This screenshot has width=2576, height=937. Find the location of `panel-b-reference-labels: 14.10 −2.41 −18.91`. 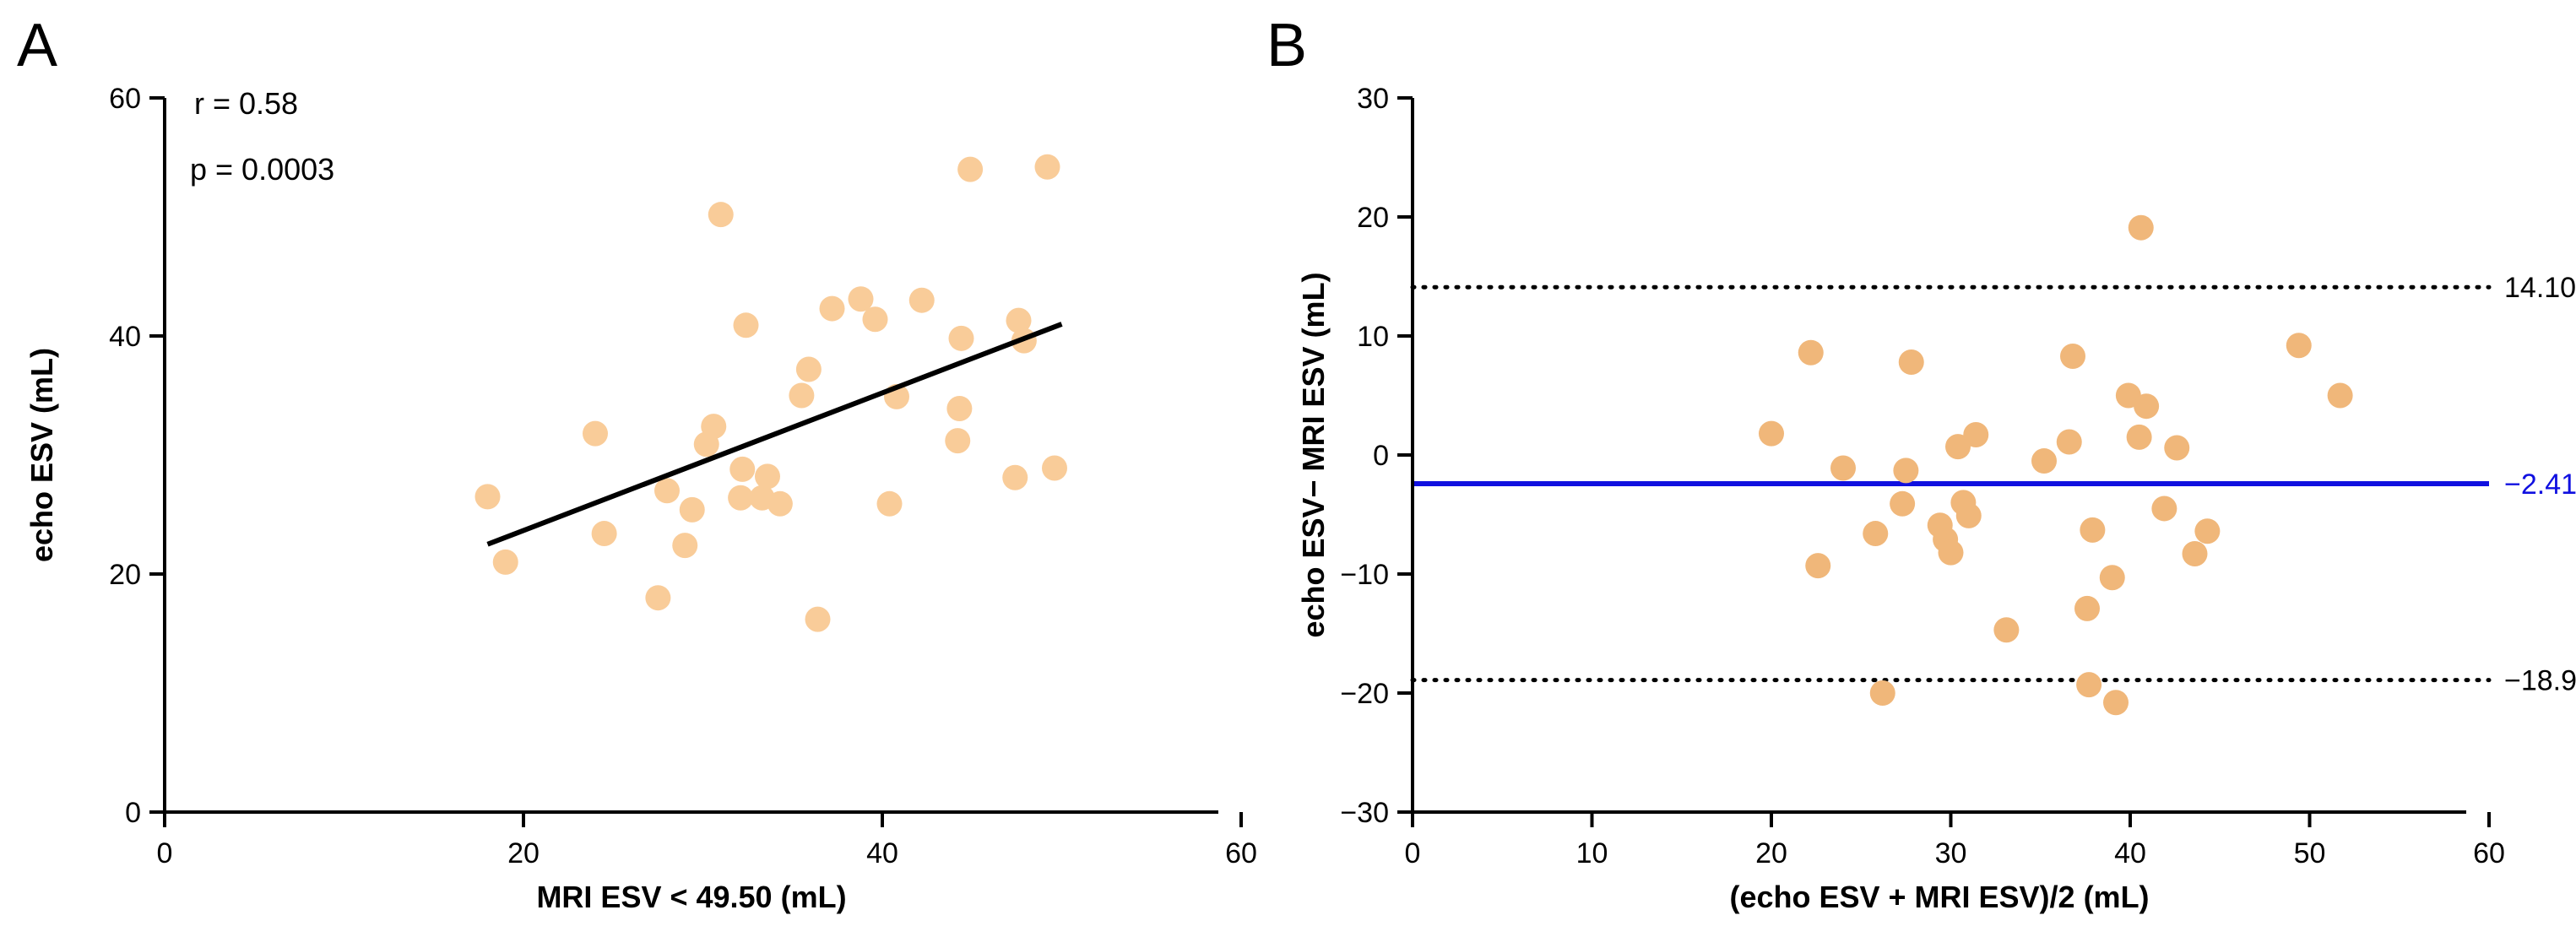

panel-b-reference-labels: 14.10 −2.41 −18.91 is located at coordinates (2540, 484).